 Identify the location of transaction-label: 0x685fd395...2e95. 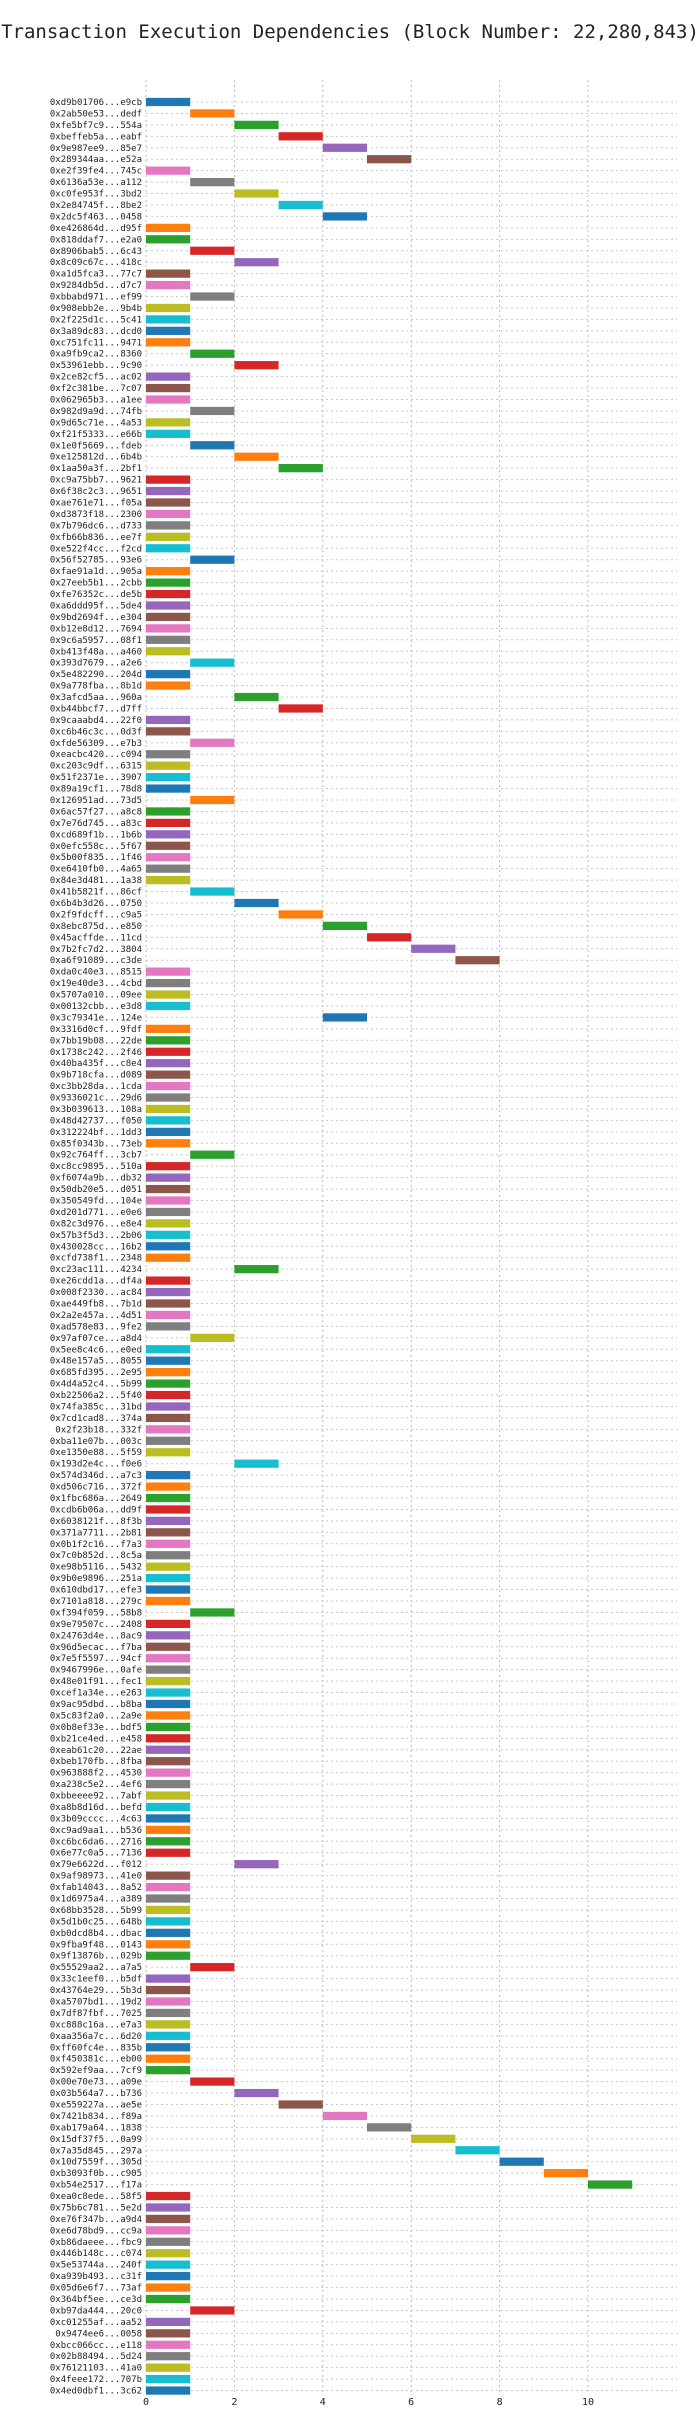
(96, 1373).